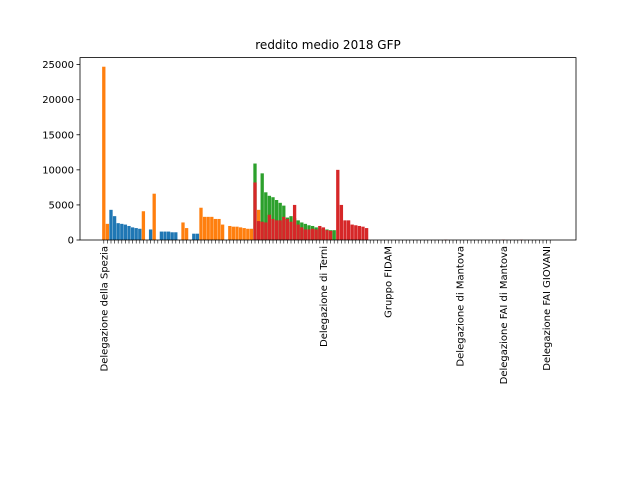 This screenshot has height=480, width=640. Describe the element at coordinates (61, 205) in the screenshot. I see `y-tick-label-1: 5000` at that location.